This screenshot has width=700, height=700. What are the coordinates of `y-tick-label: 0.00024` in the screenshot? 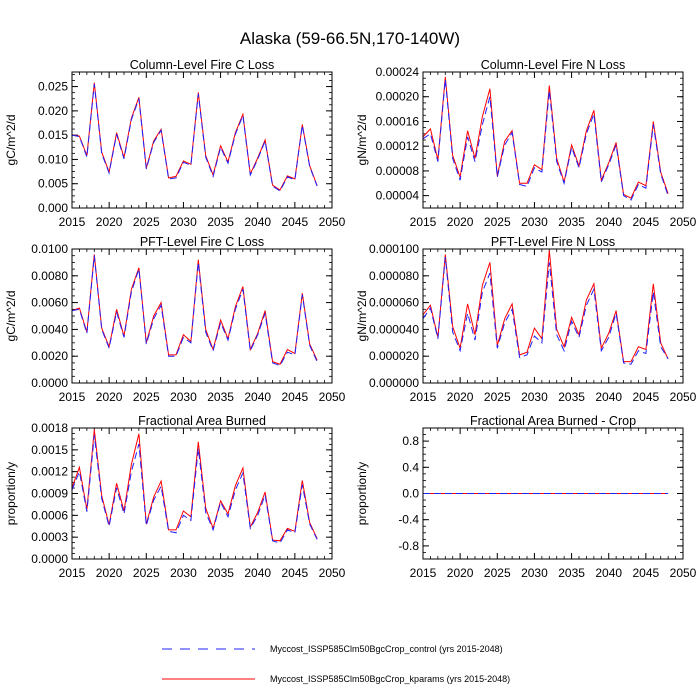 It's located at (398, 72).